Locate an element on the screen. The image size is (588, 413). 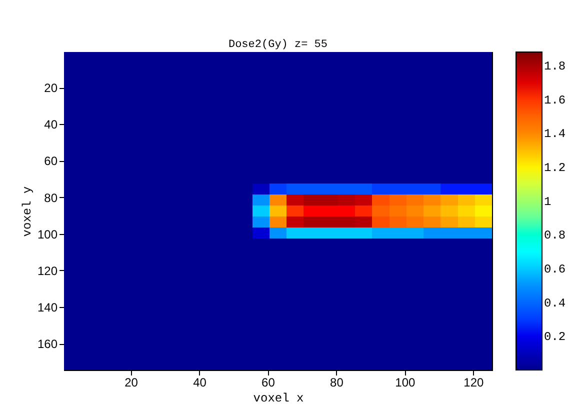
y-tick-label: 140 is located at coordinates (47, 307).